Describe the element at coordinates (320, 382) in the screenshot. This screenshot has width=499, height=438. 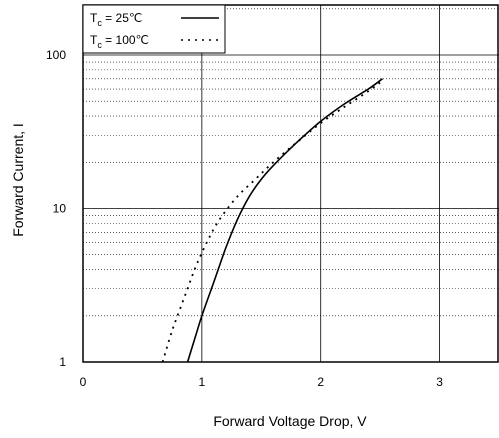
I see `x-tick-label: 2` at that location.